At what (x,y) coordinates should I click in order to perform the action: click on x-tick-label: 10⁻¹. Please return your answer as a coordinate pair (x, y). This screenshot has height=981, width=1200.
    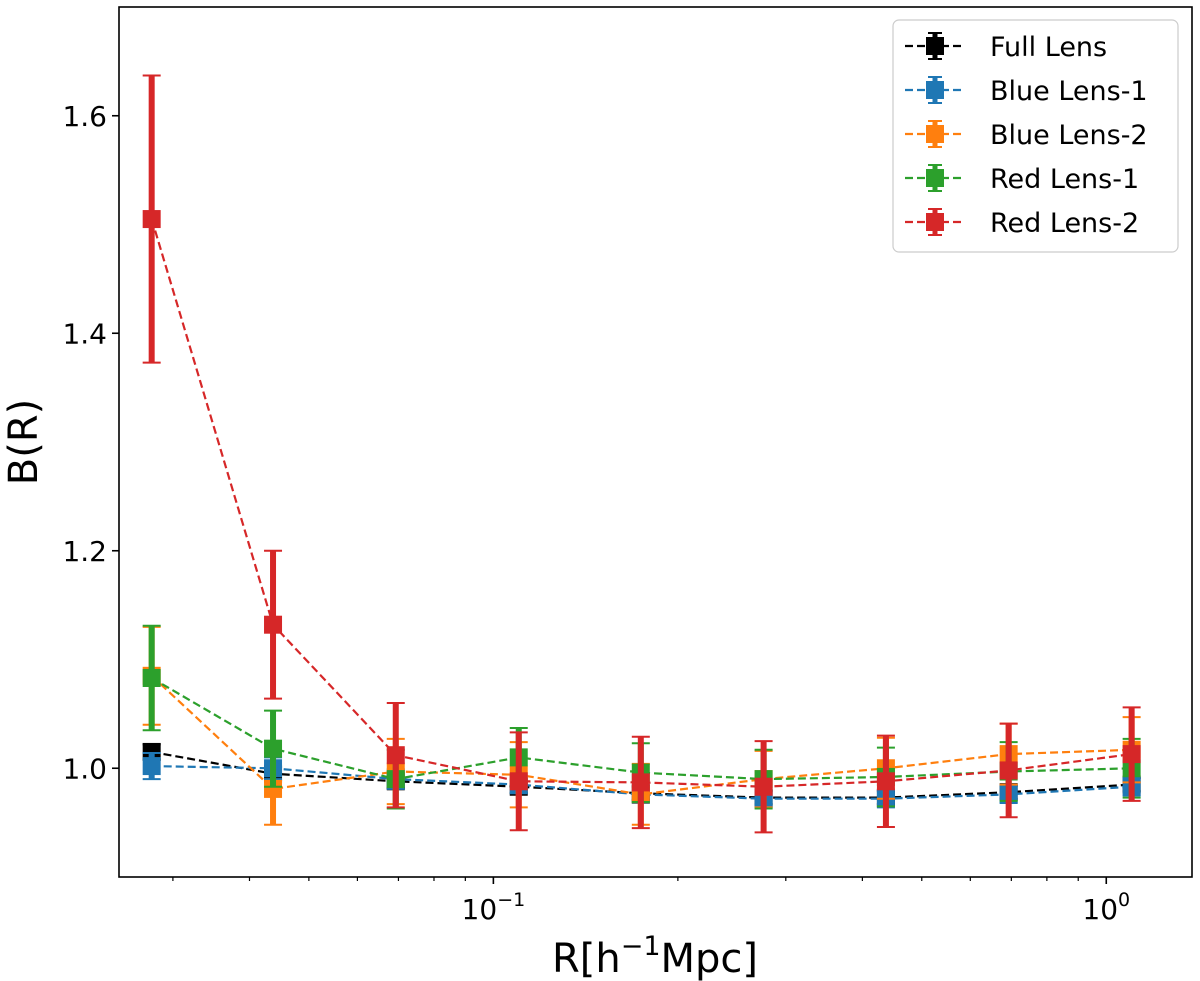
    Looking at the image, I should click on (494, 907).